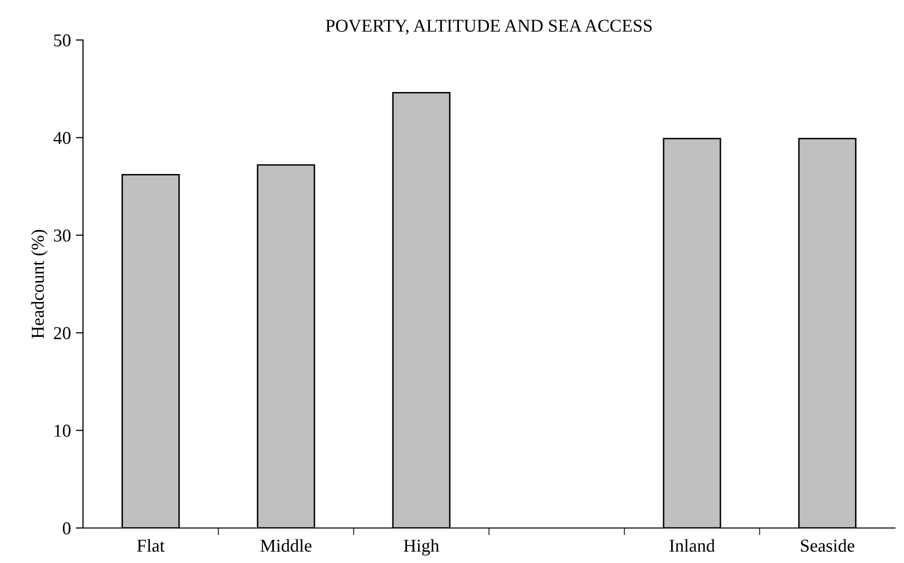 The height and width of the screenshot is (563, 904). I want to click on x-tick-label: Inland, so click(692, 545).